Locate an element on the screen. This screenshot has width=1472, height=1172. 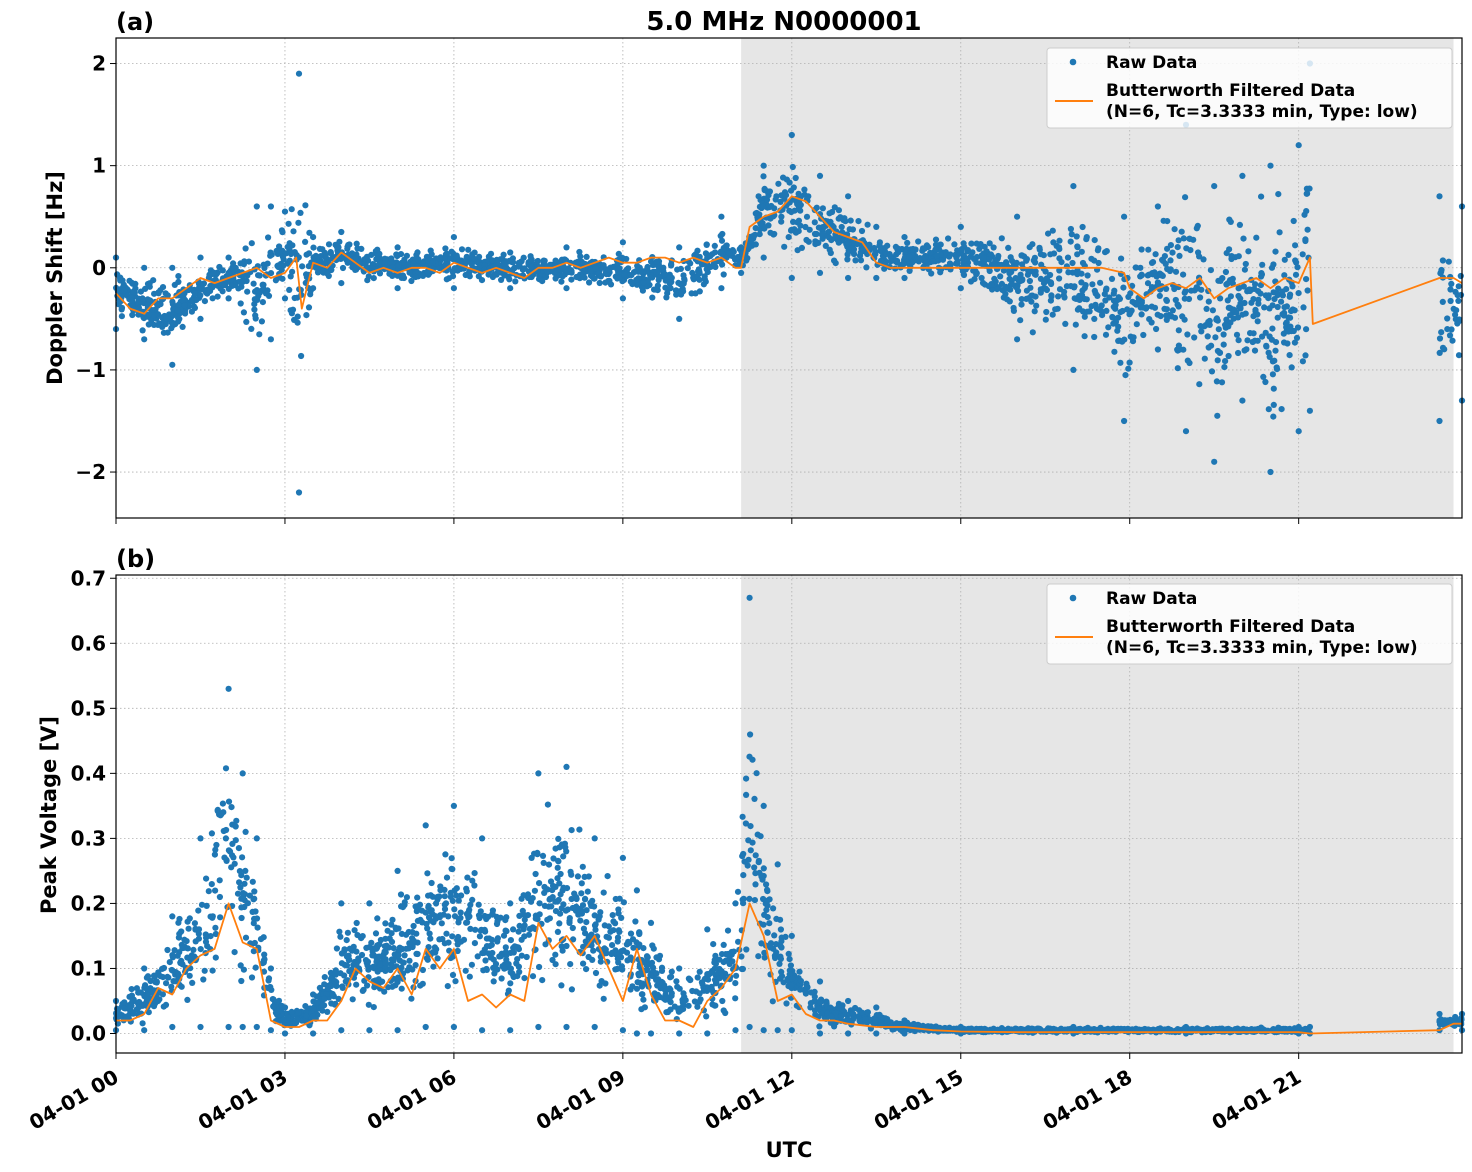
panel-a-label: (a) is located at coordinates (135, 22).